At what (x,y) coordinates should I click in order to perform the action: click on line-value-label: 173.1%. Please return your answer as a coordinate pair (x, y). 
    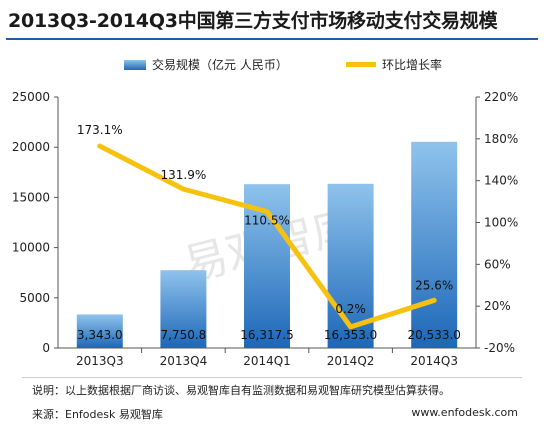
    Looking at the image, I should click on (100, 130).